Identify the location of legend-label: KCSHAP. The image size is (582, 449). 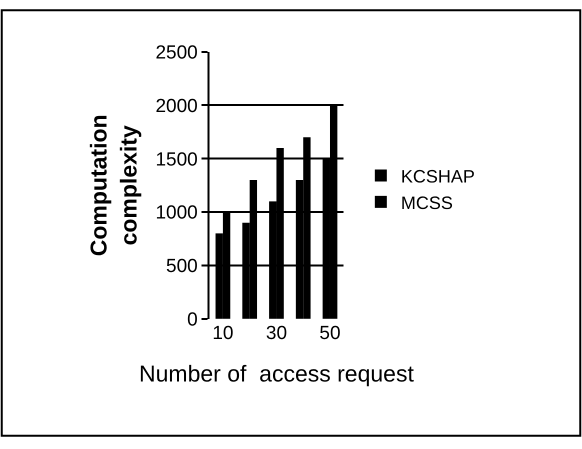
(437, 176).